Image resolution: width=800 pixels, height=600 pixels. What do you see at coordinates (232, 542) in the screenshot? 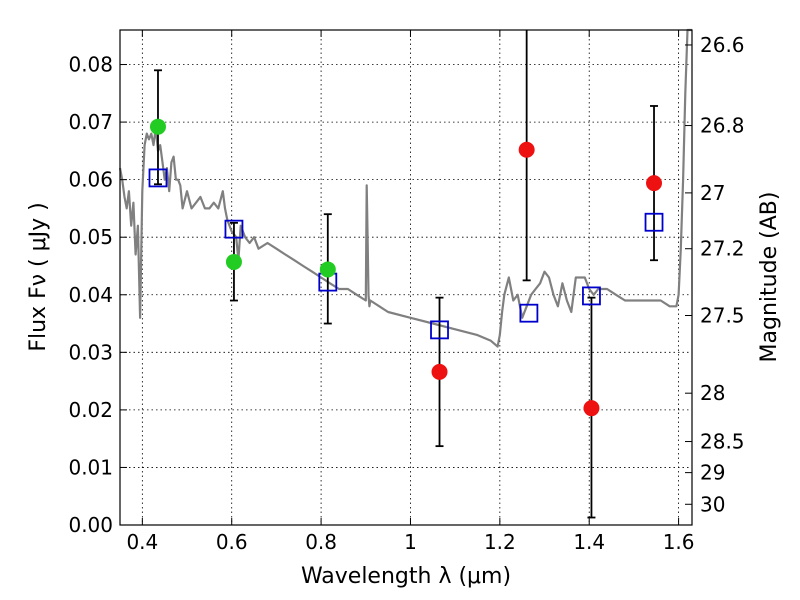
I see `x-tick-label: 0.6` at bounding box center [232, 542].